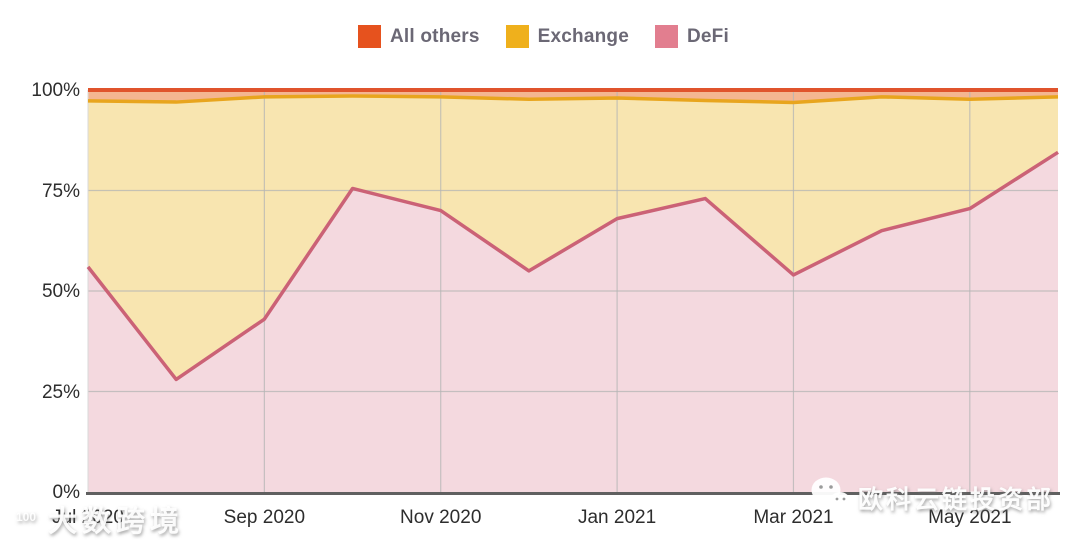 The height and width of the screenshot is (552, 1080). What do you see at coordinates (573, 99) in the screenshot?
I see `line-exchange` at bounding box center [573, 99].